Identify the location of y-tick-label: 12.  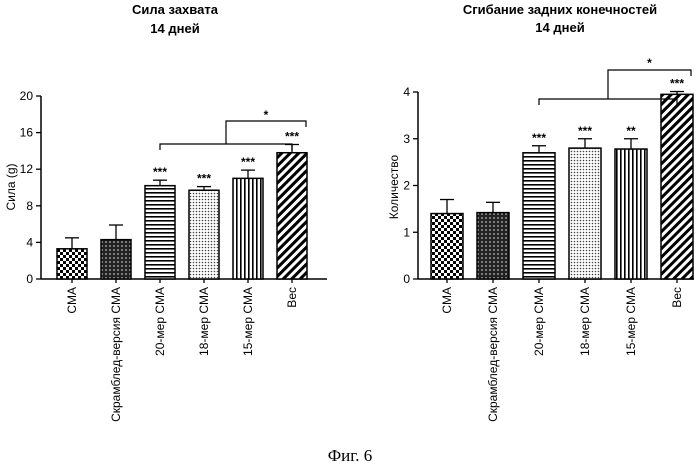
(27, 169).